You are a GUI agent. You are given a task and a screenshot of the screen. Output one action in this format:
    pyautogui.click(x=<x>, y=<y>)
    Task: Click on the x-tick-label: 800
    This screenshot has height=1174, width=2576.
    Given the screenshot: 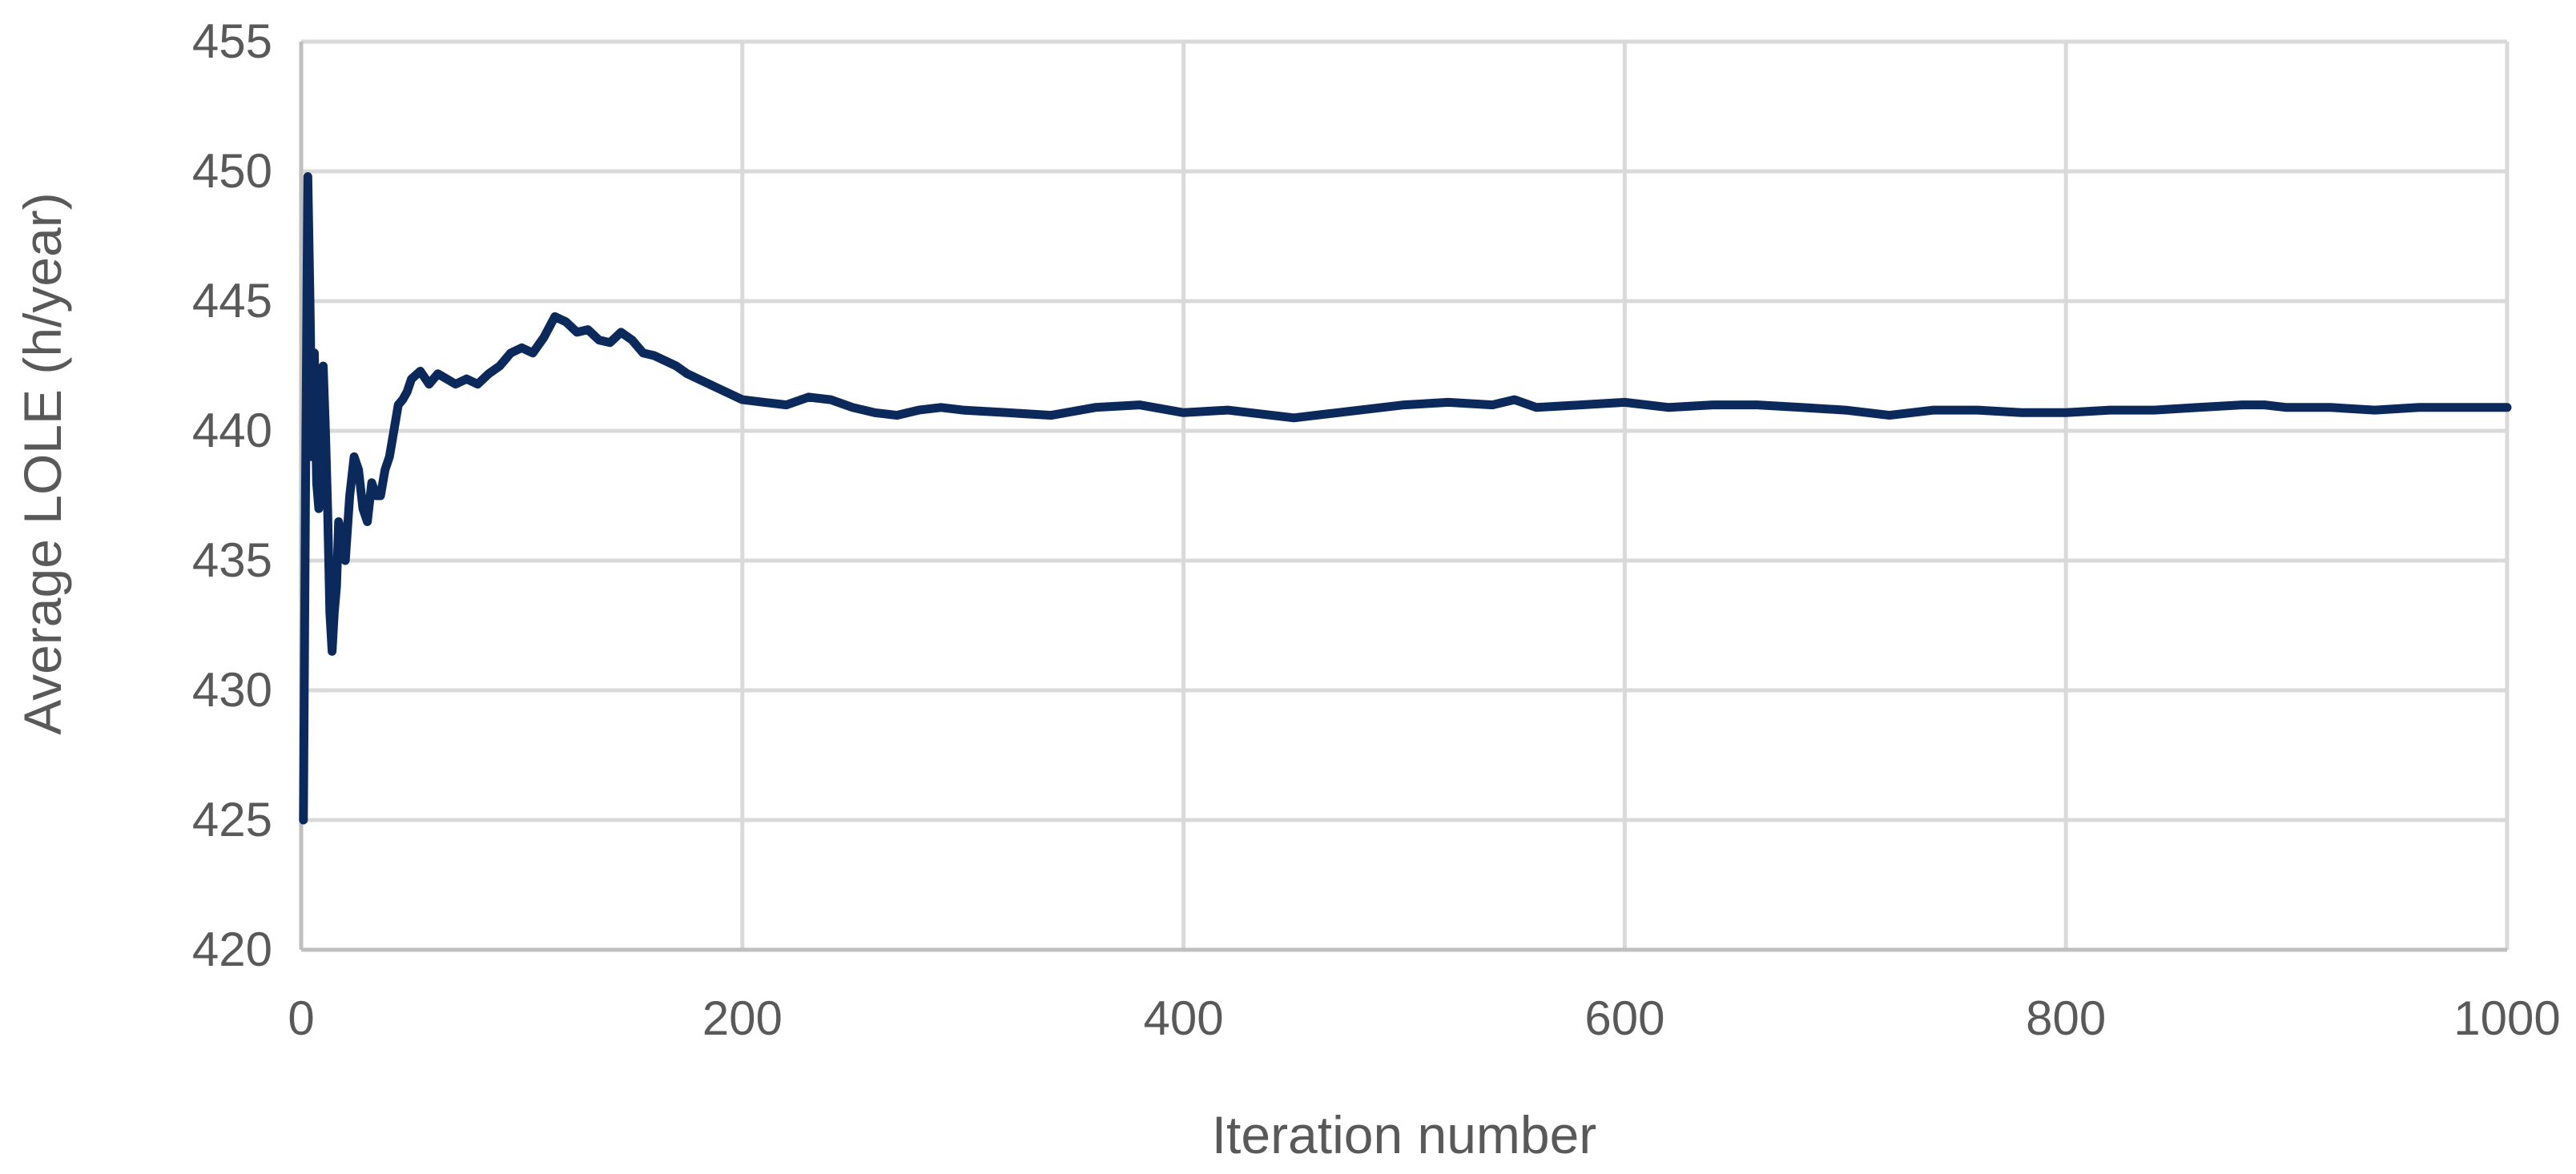 What is the action you would take?
    pyautogui.click(x=2066, y=1018)
    